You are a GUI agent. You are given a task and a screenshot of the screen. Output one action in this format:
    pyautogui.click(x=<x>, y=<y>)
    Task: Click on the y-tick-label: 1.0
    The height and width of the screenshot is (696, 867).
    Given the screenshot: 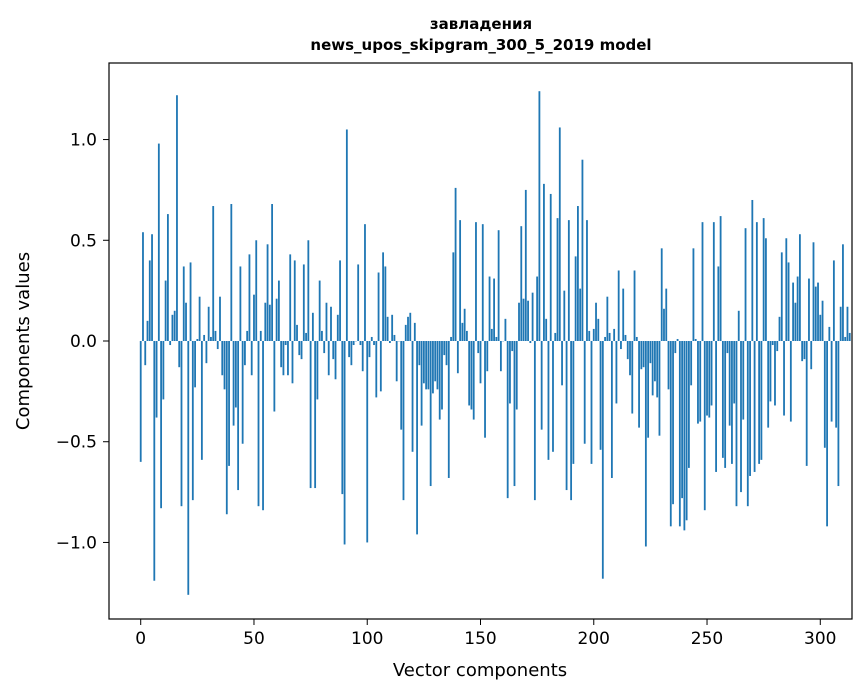 What is the action you would take?
    pyautogui.click(x=83, y=141)
    